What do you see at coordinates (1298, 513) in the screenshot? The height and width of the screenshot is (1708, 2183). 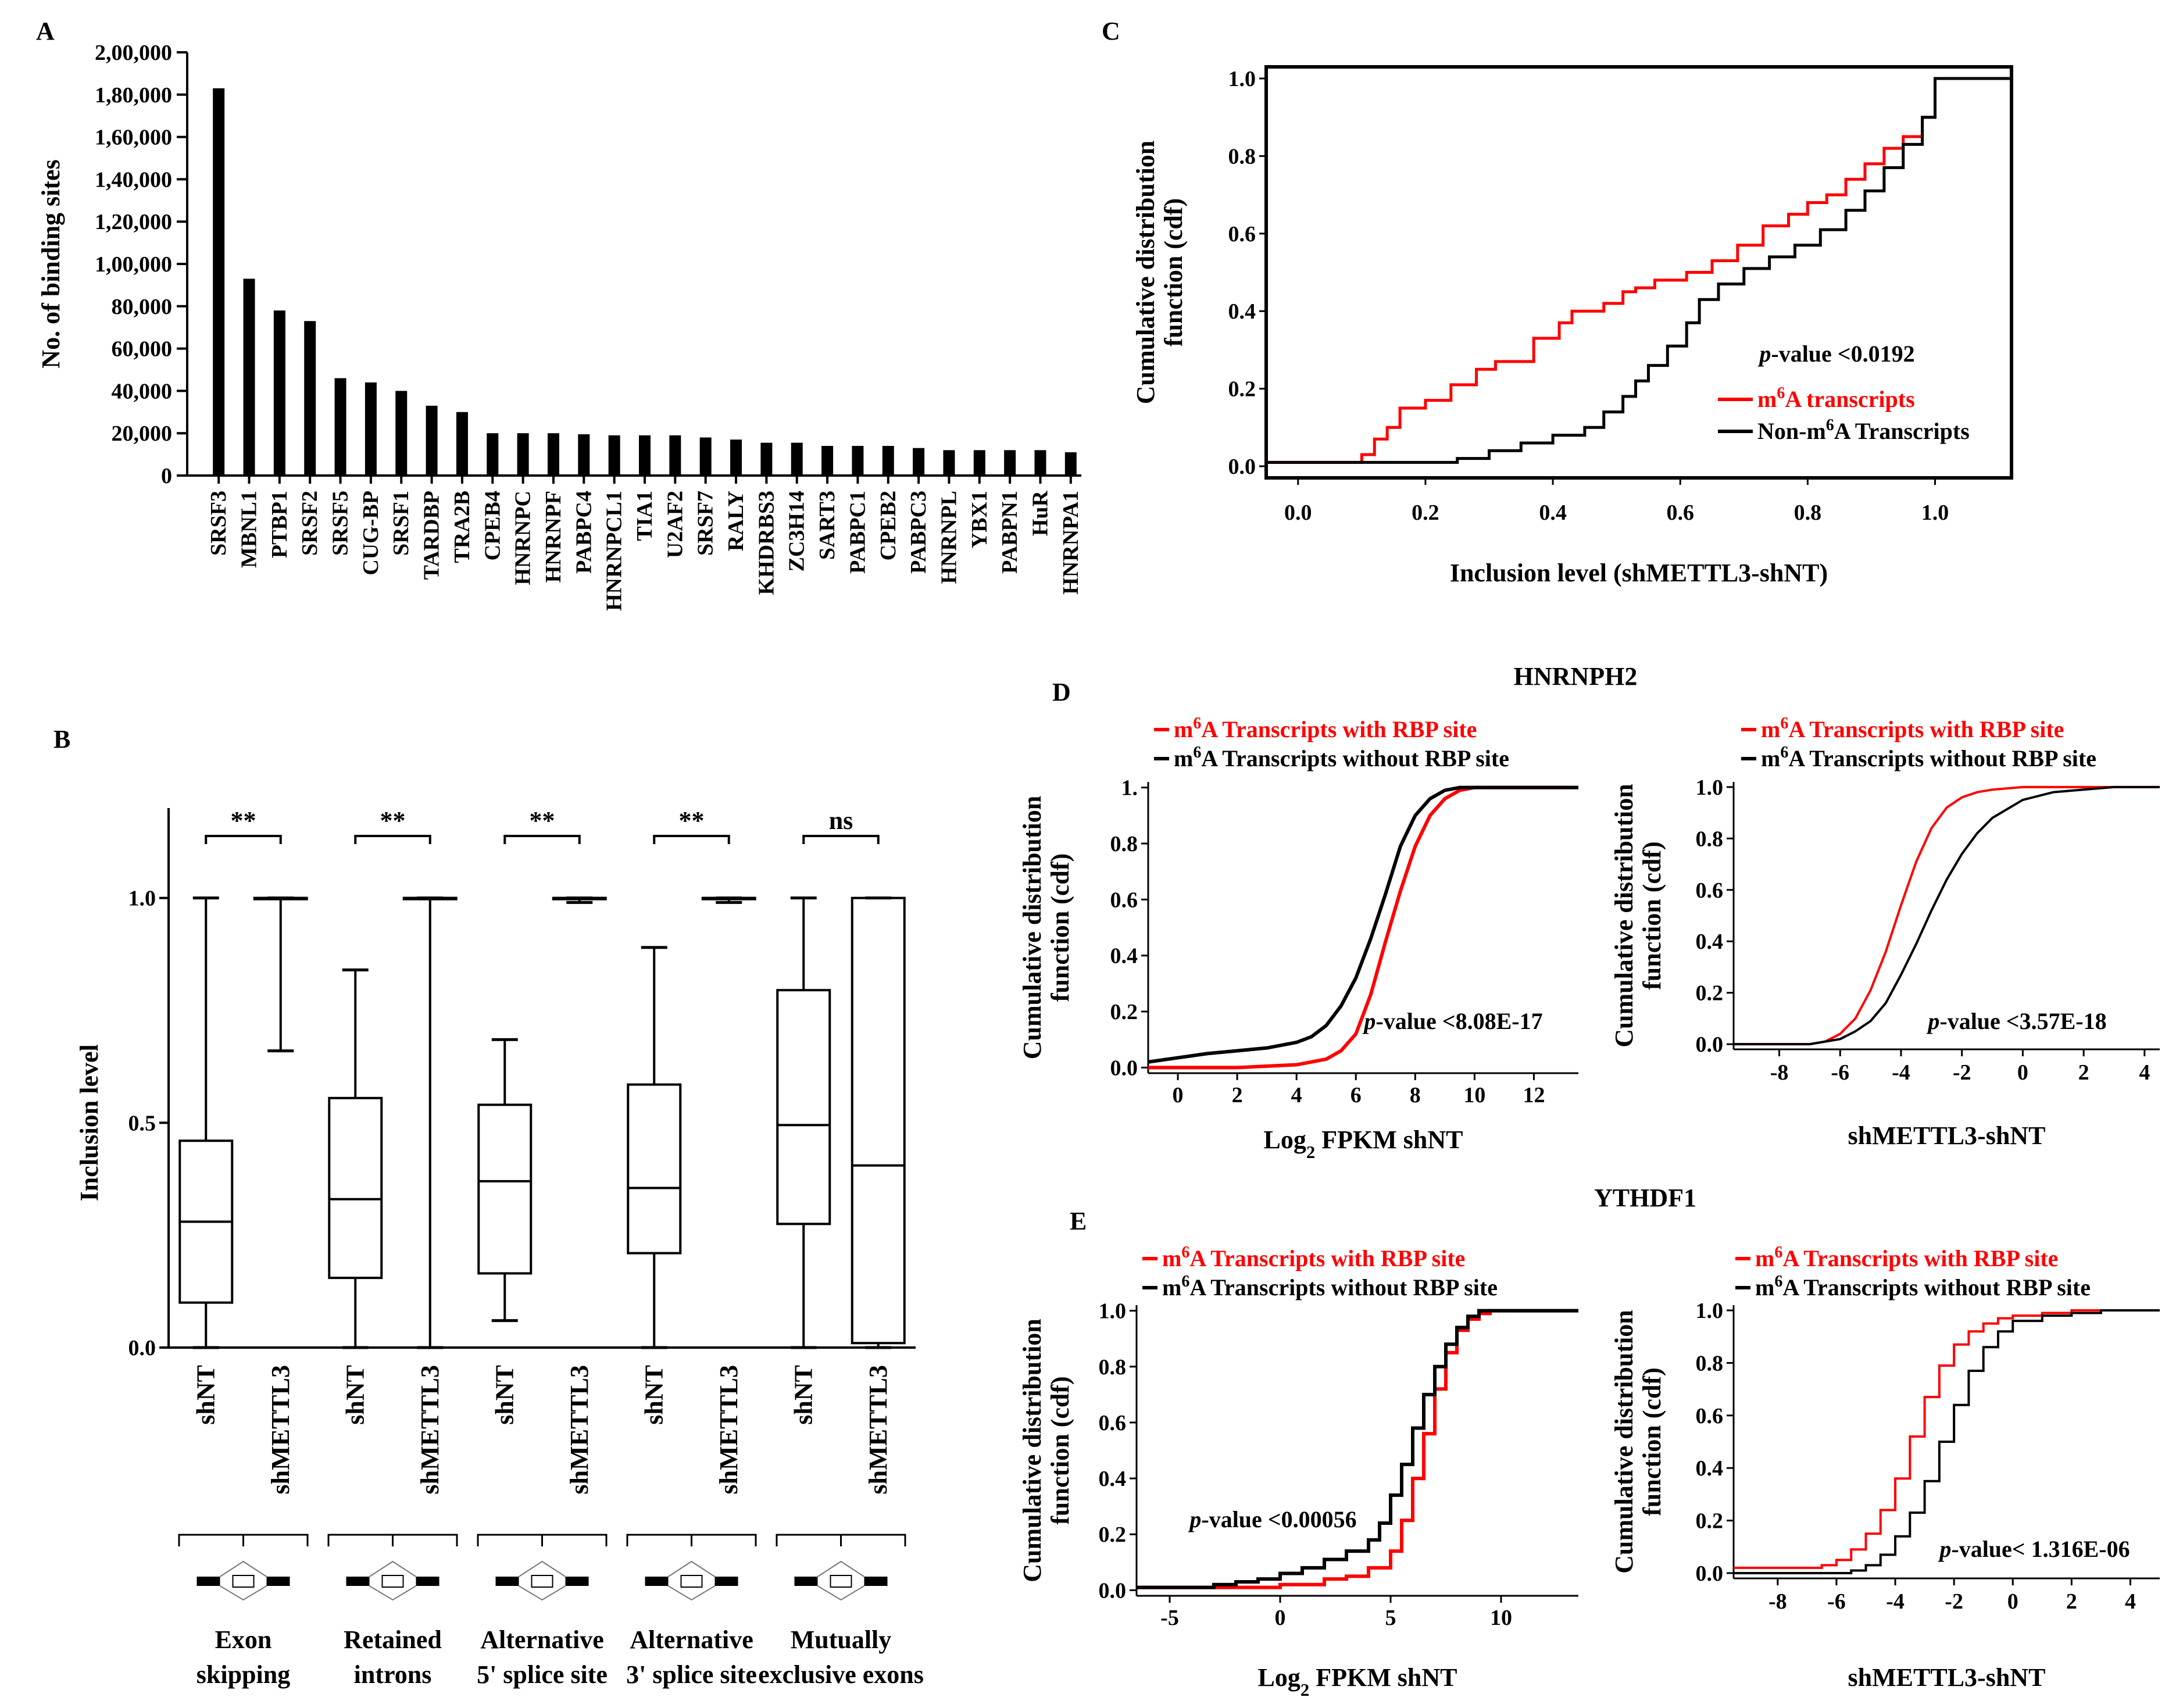 I see `x-tick-label: 0.0` at bounding box center [1298, 513].